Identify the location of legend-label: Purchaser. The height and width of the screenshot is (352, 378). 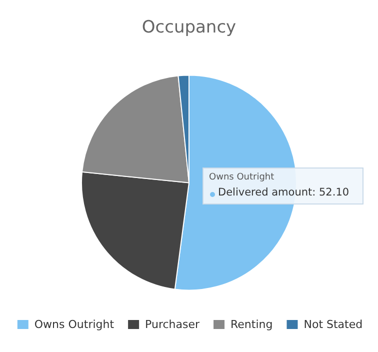
(172, 324).